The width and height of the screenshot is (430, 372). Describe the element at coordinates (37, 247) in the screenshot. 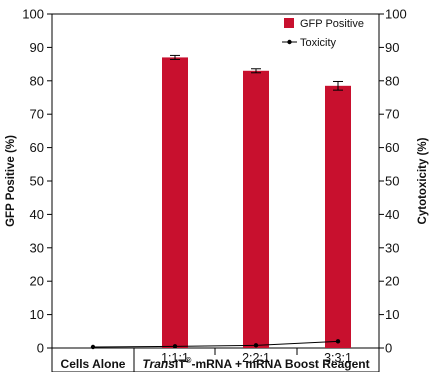

I see `left-tick-label: 30` at that location.